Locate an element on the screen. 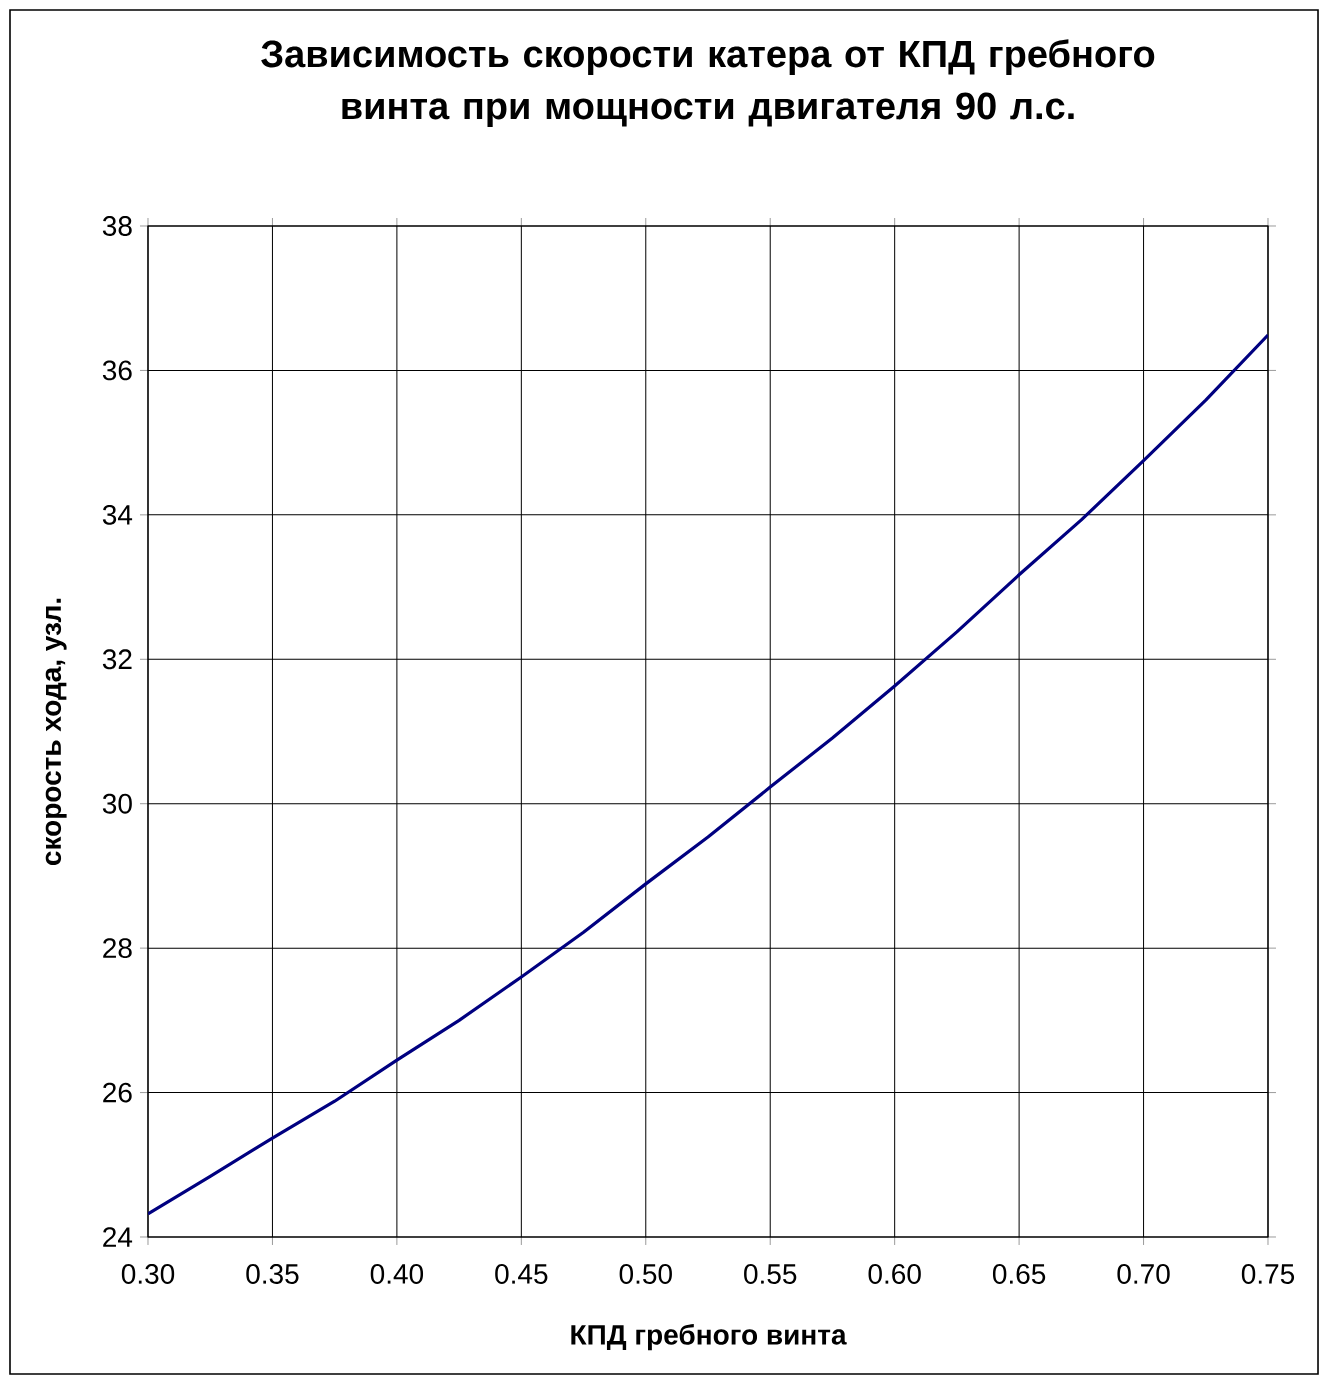 The height and width of the screenshot is (1376, 1324). x-tick-label: 0.35 is located at coordinates (272, 1274).